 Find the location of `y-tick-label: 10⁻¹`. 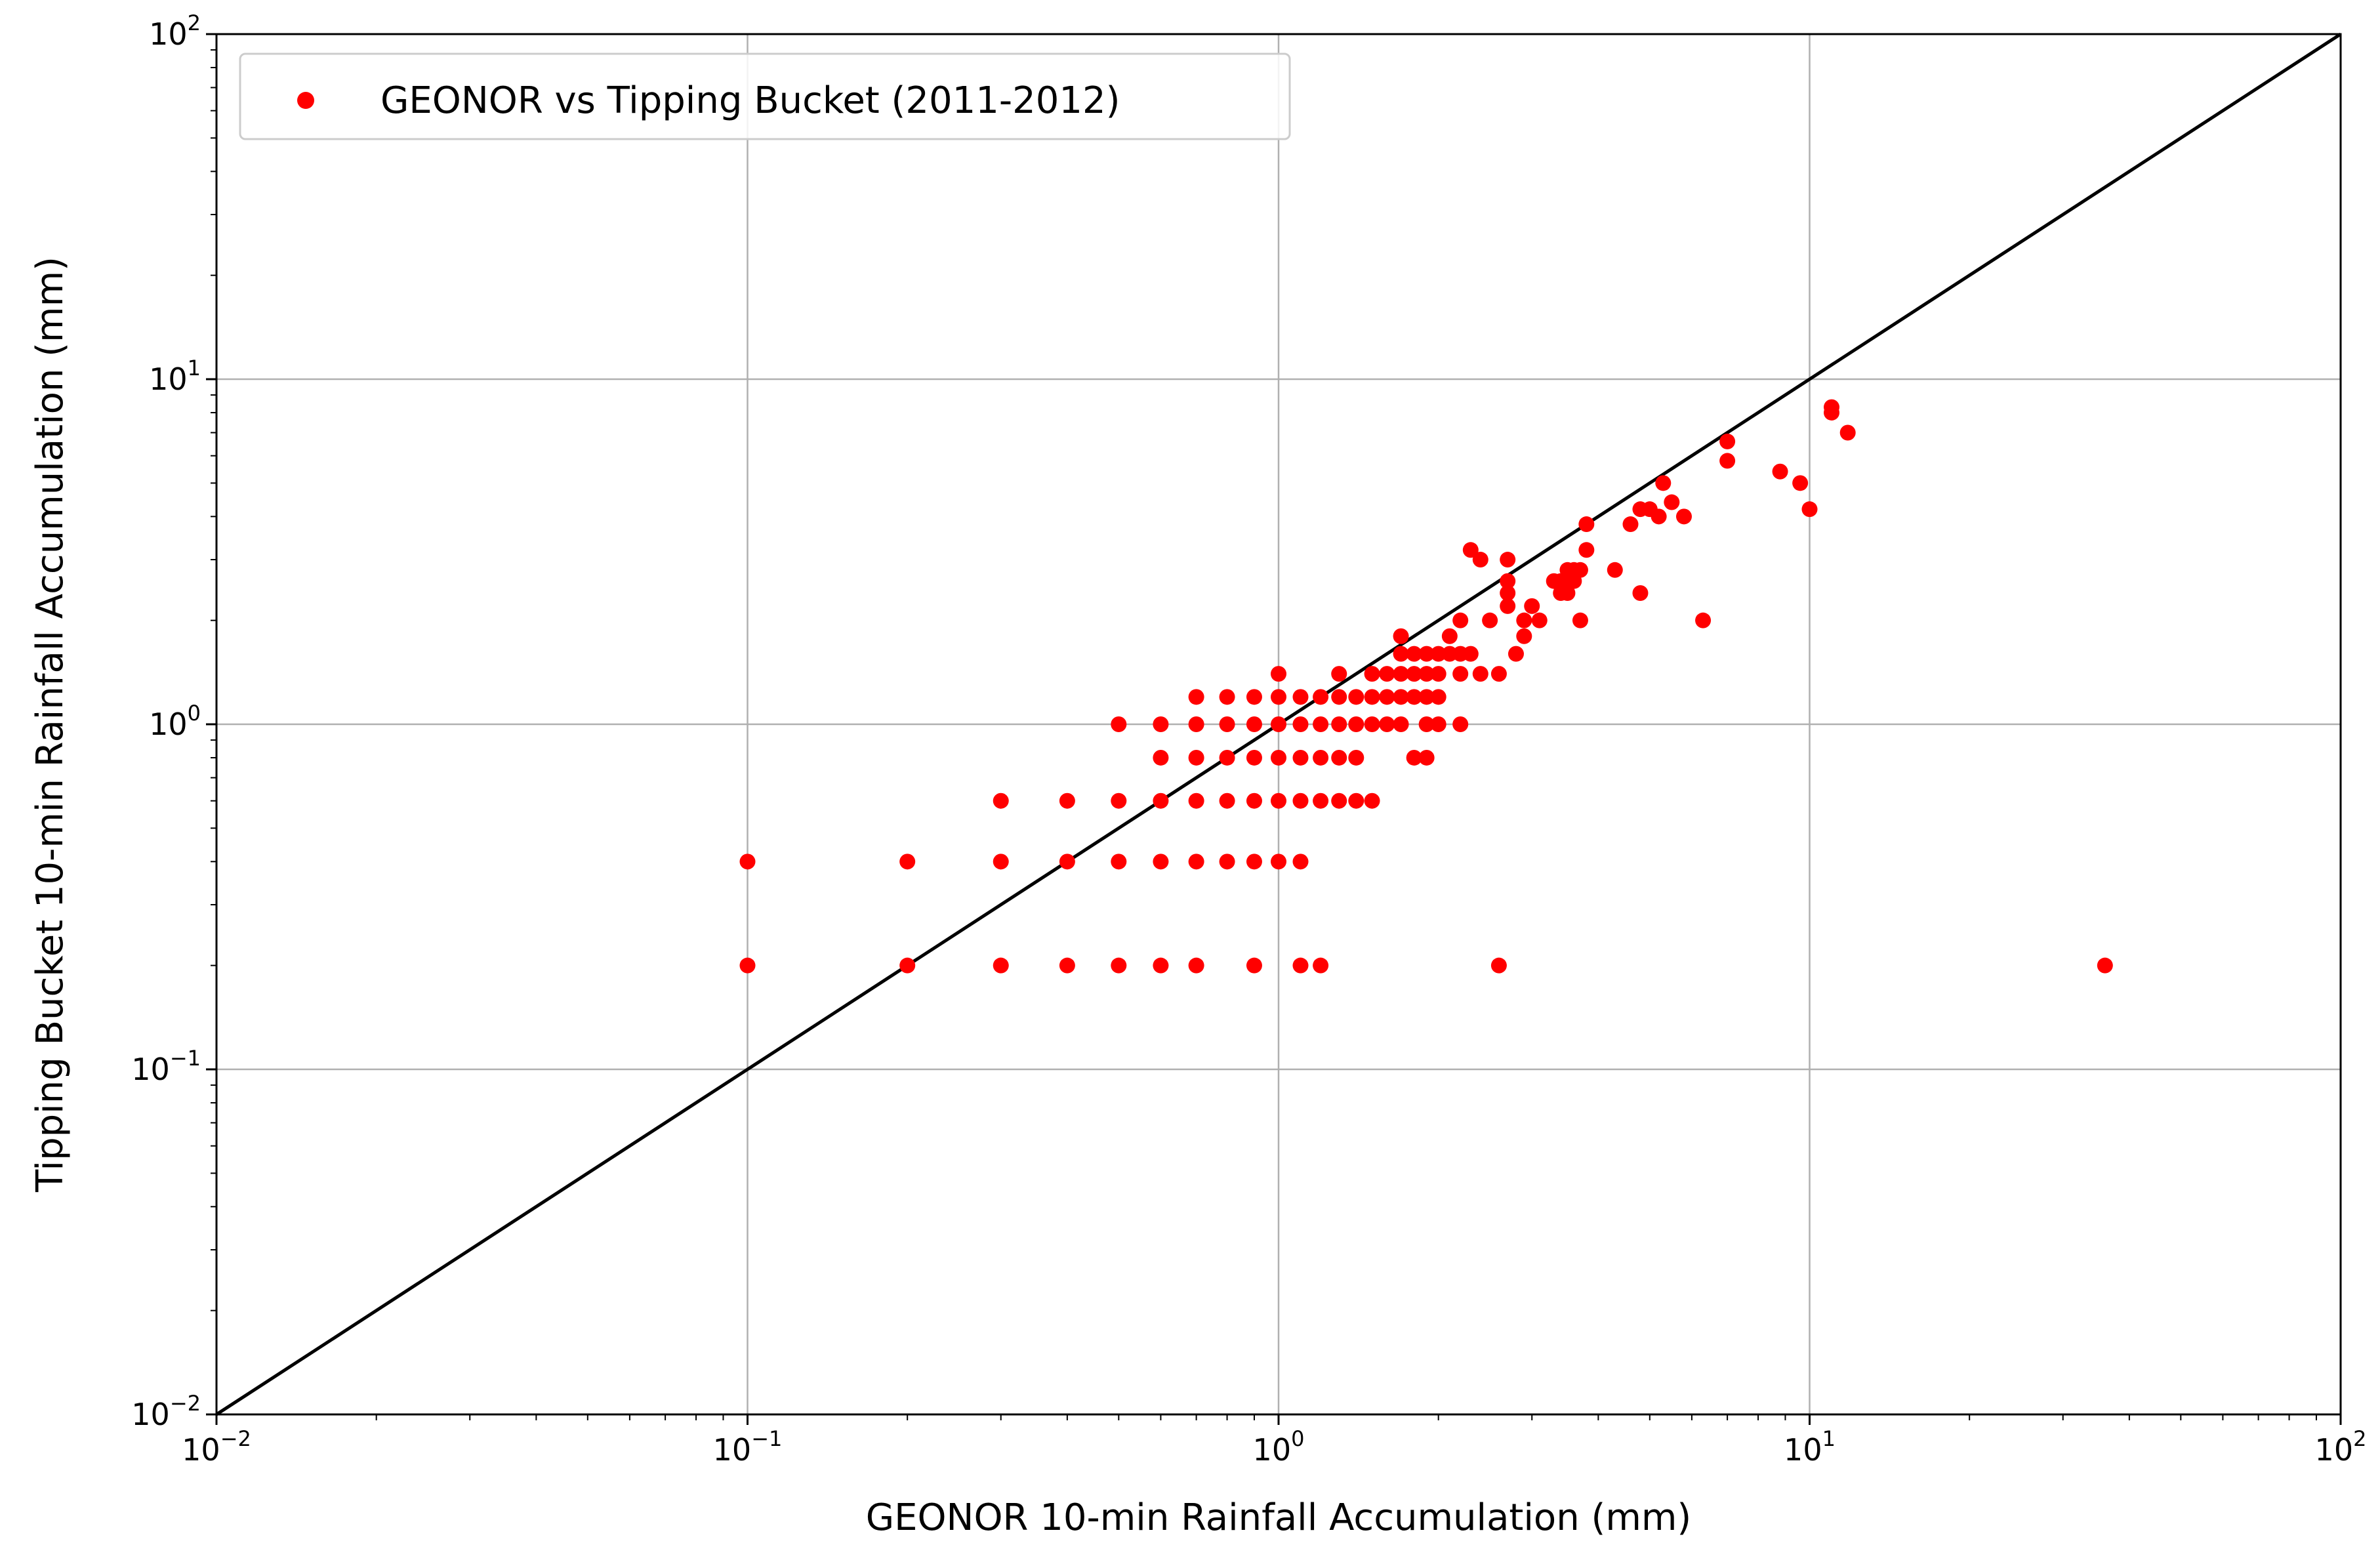

y-tick-label: 10⁻¹ is located at coordinates (166, 1066).